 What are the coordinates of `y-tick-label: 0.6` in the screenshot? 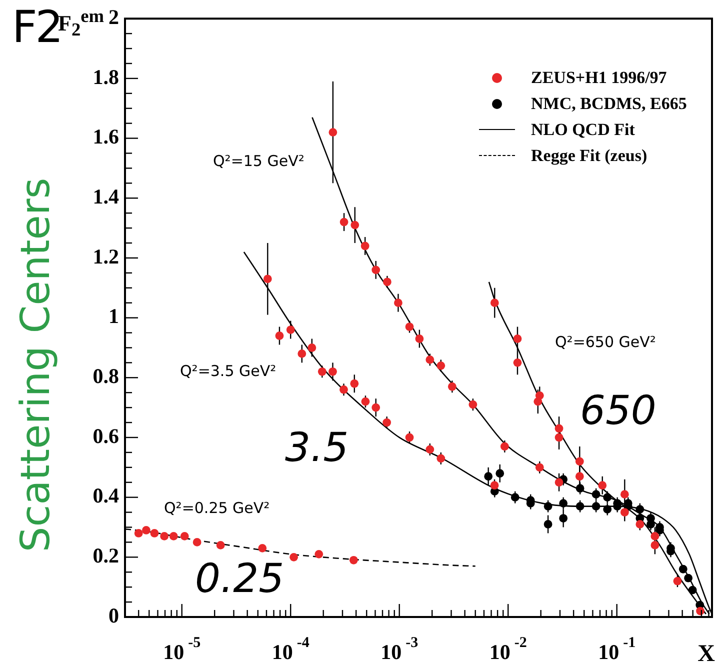 It's located at (105, 436).